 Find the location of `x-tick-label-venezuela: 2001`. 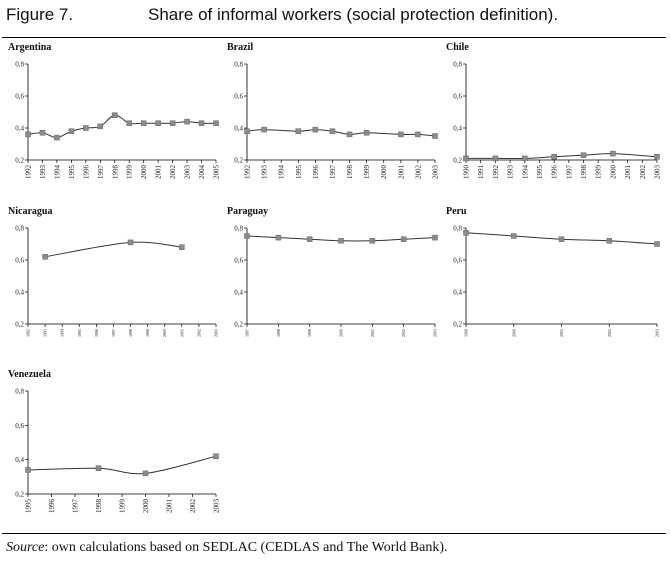

x-tick-label-venezuela: 2001 is located at coordinates (170, 506).